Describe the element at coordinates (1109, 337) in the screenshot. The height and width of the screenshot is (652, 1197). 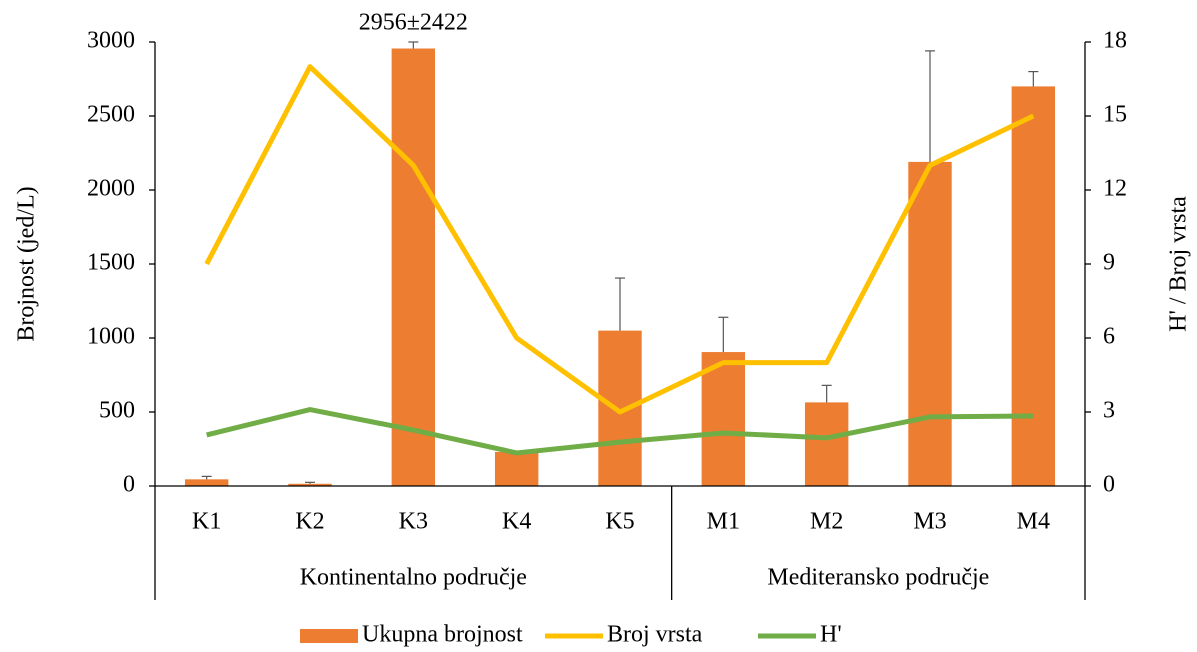
I see `y2-tick-label: 6` at that location.